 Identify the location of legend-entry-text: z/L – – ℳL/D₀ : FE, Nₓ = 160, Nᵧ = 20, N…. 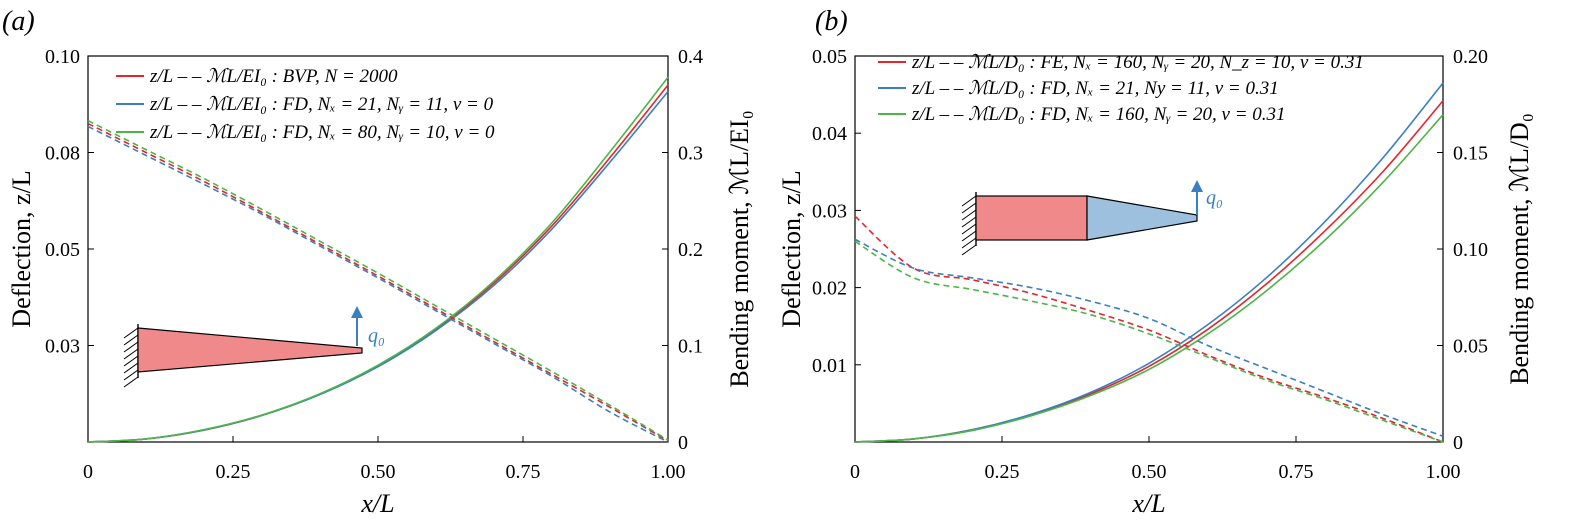
(1137, 62).